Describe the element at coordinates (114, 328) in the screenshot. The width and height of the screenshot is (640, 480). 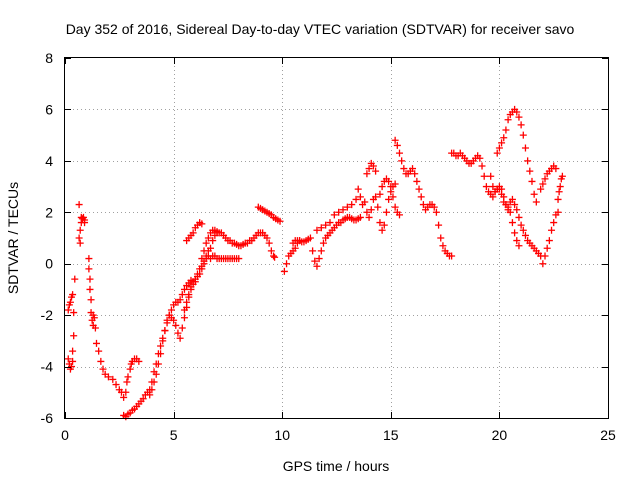
I see `series-s4` at that location.